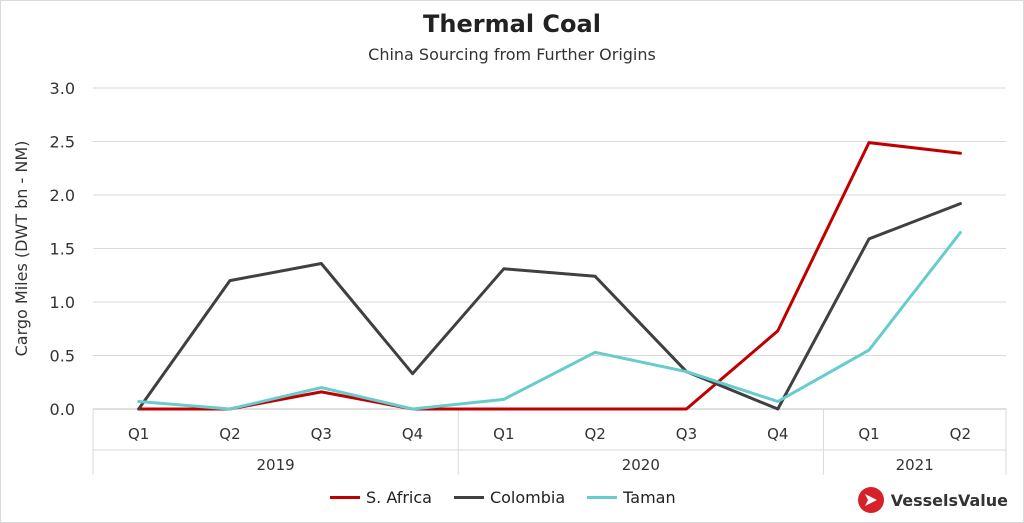 This screenshot has width=1024, height=523. What do you see at coordinates (345, 497) in the screenshot?
I see `legend-swatch-s-africa` at bounding box center [345, 497].